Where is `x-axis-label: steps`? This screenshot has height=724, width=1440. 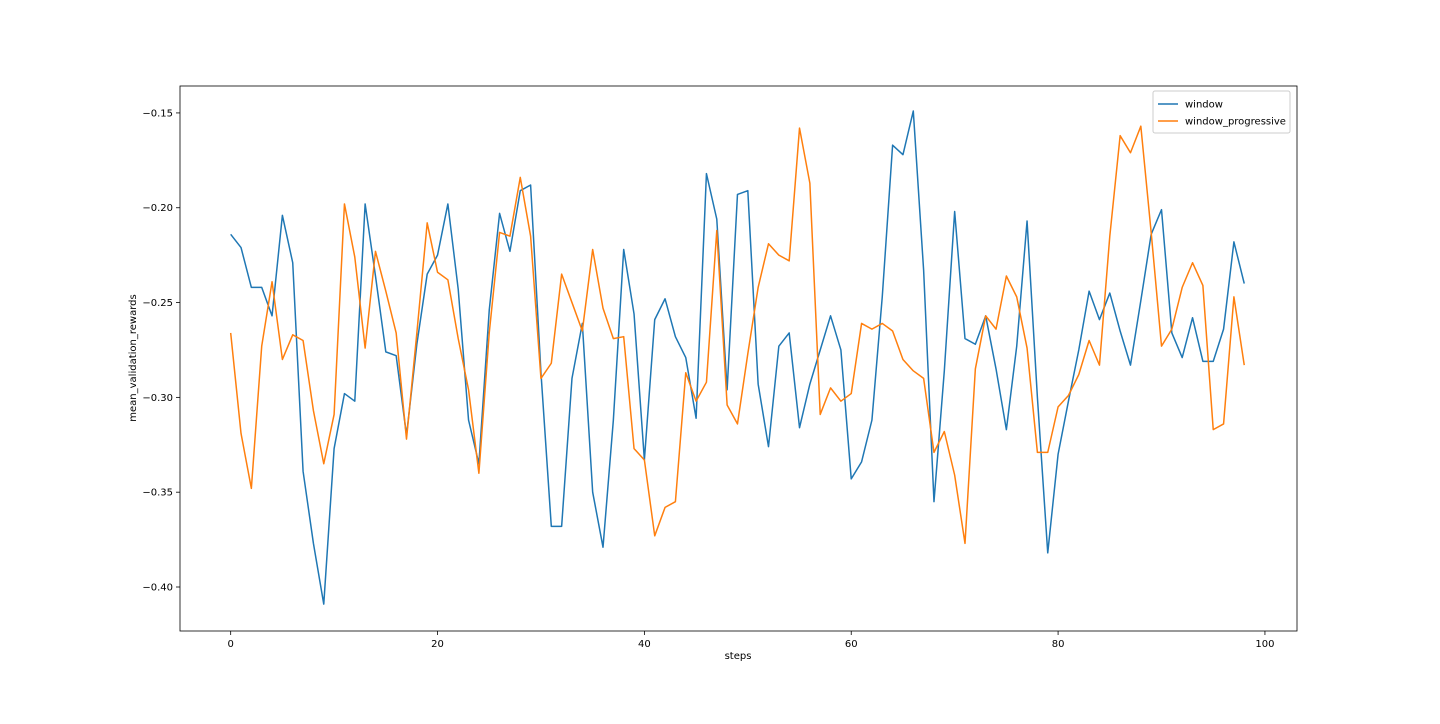 x-axis-label: steps is located at coordinates (738, 656).